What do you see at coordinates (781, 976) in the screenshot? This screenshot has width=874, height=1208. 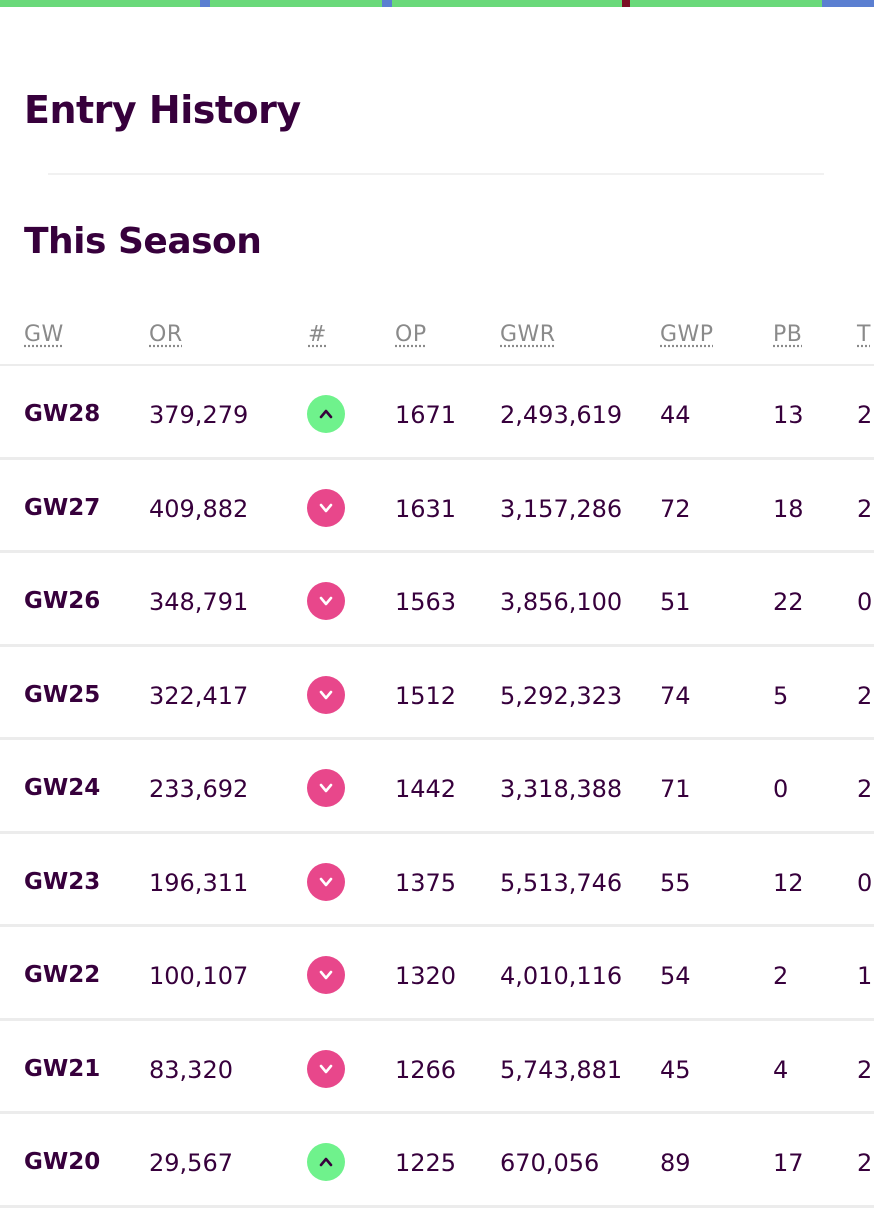 I see `points-bench-cell: 2` at bounding box center [781, 976].